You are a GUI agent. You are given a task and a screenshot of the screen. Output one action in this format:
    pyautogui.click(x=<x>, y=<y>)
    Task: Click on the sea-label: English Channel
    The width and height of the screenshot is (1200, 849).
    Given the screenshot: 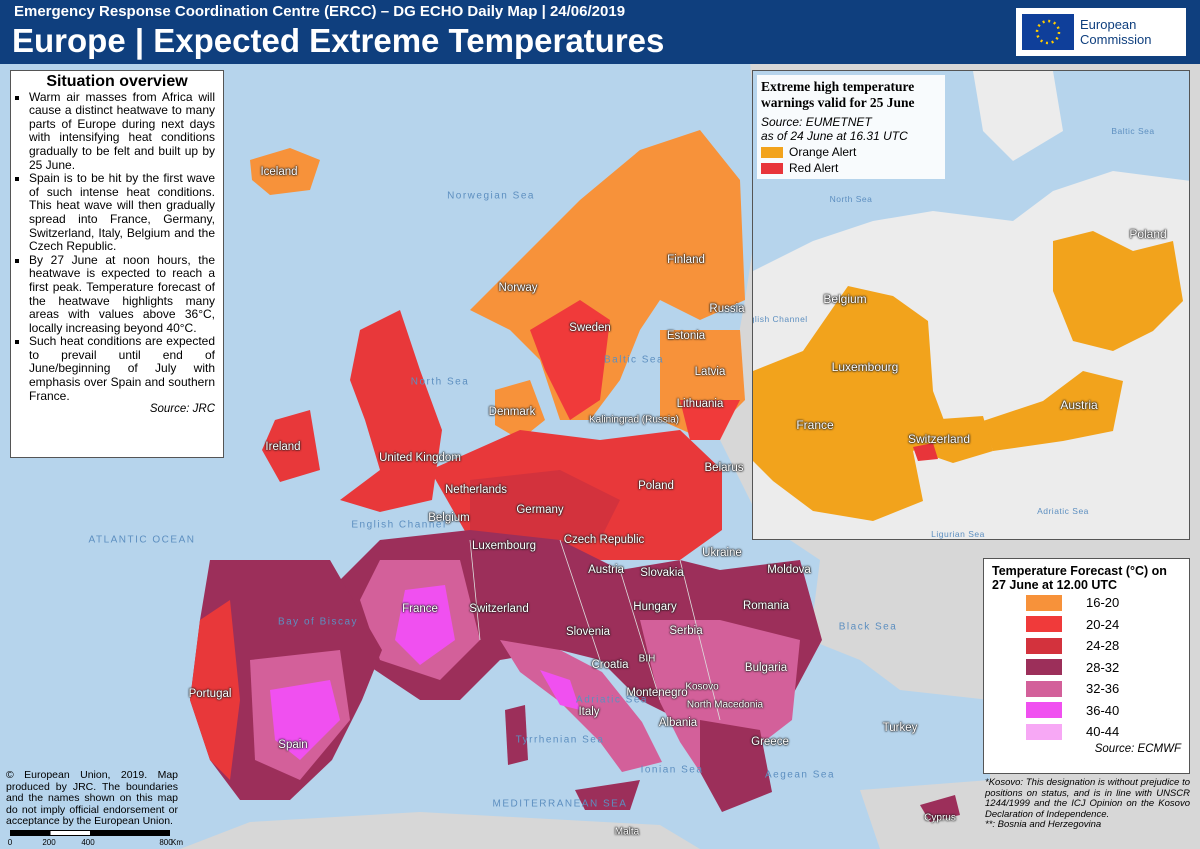 What is the action you would take?
    pyautogui.click(x=399, y=525)
    